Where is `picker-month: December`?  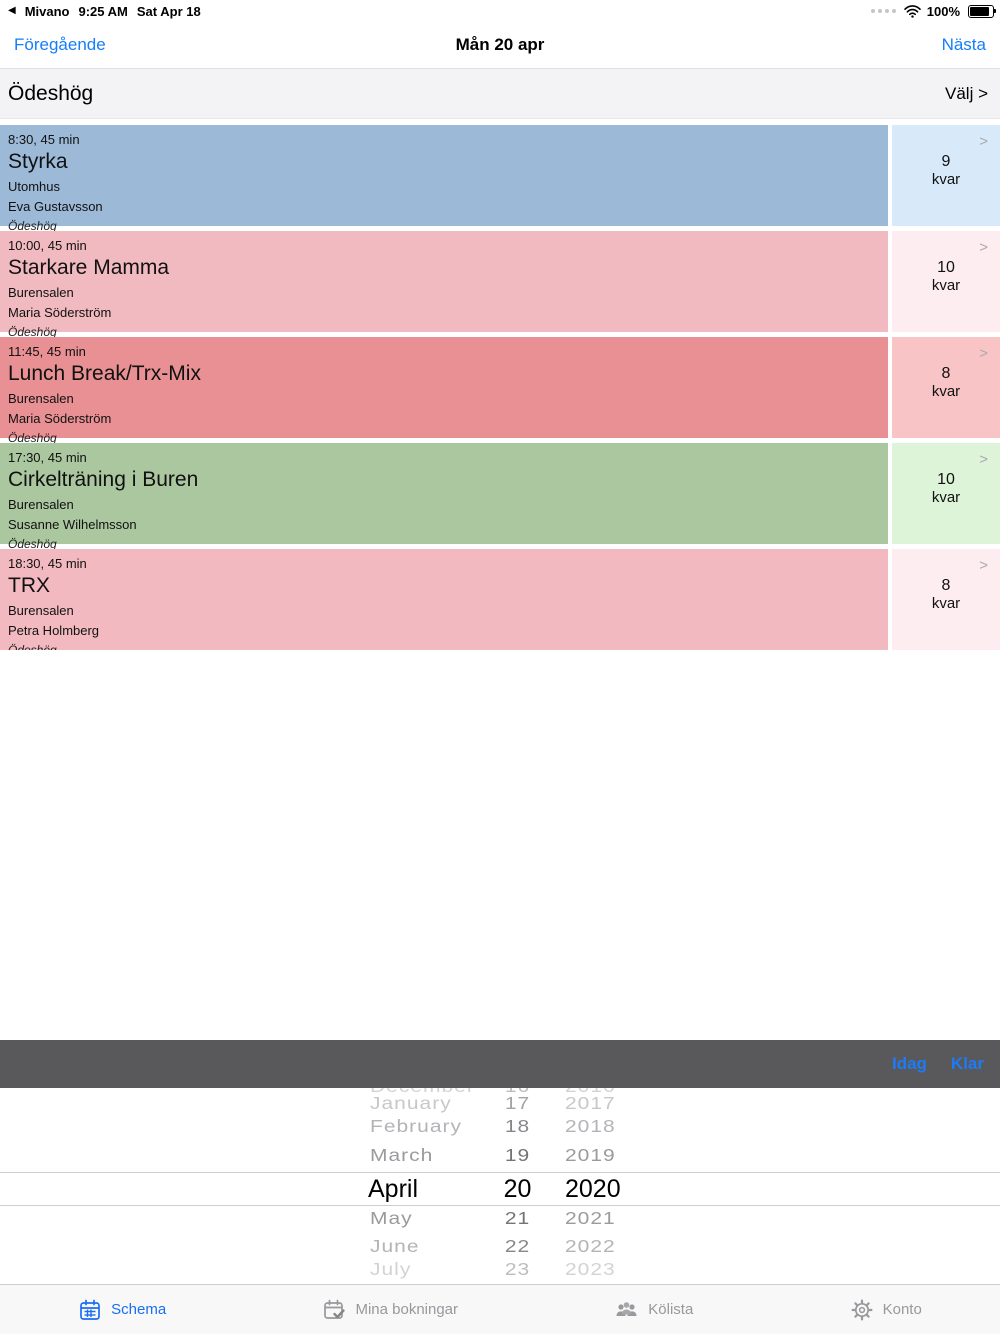 picker-month: December is located at coordinates (455, 1093).